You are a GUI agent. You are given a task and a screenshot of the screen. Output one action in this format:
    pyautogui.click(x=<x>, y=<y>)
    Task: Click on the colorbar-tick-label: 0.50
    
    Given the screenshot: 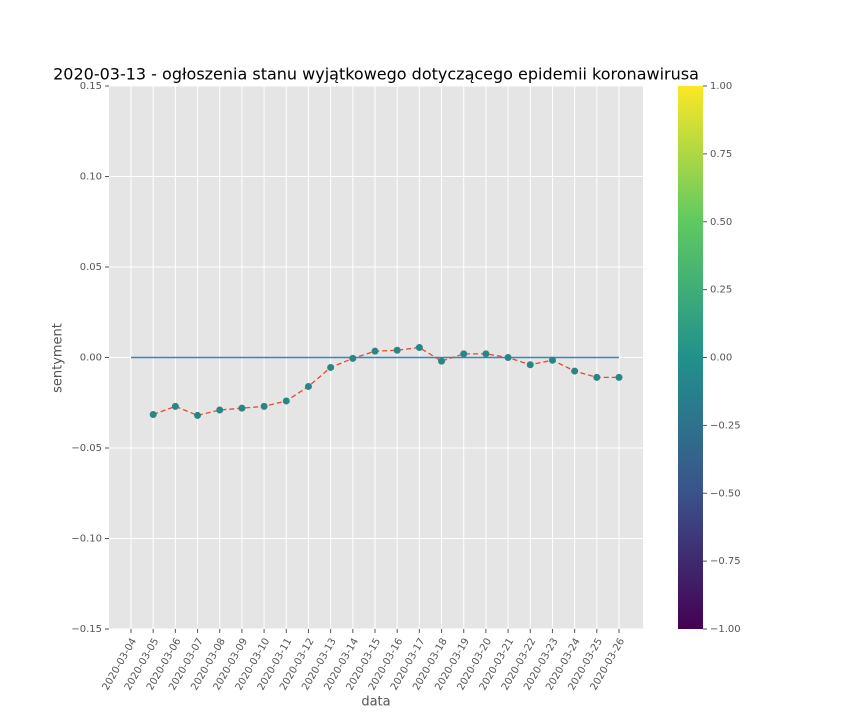 What is the action you would take?
    pyautogui.click(x=721, y=222)
    